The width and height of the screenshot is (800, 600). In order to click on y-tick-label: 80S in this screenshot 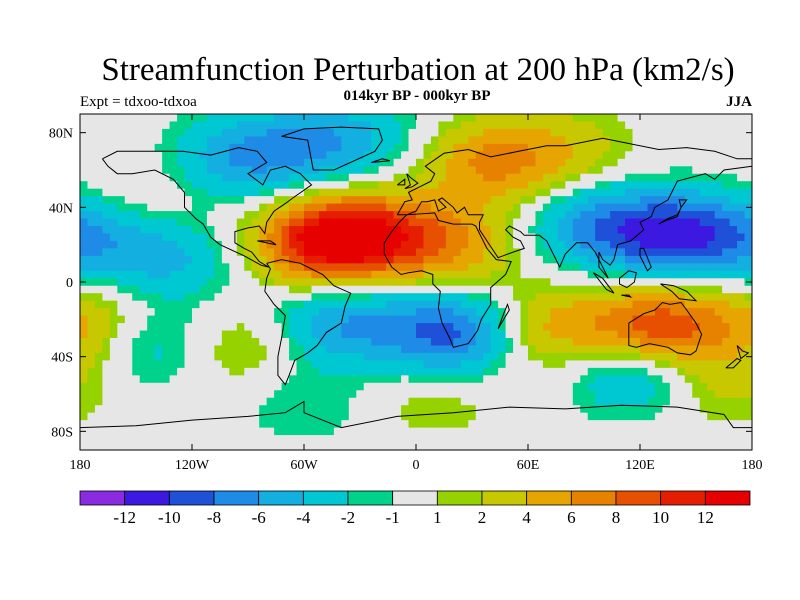, I will do `click(62, 432)`.